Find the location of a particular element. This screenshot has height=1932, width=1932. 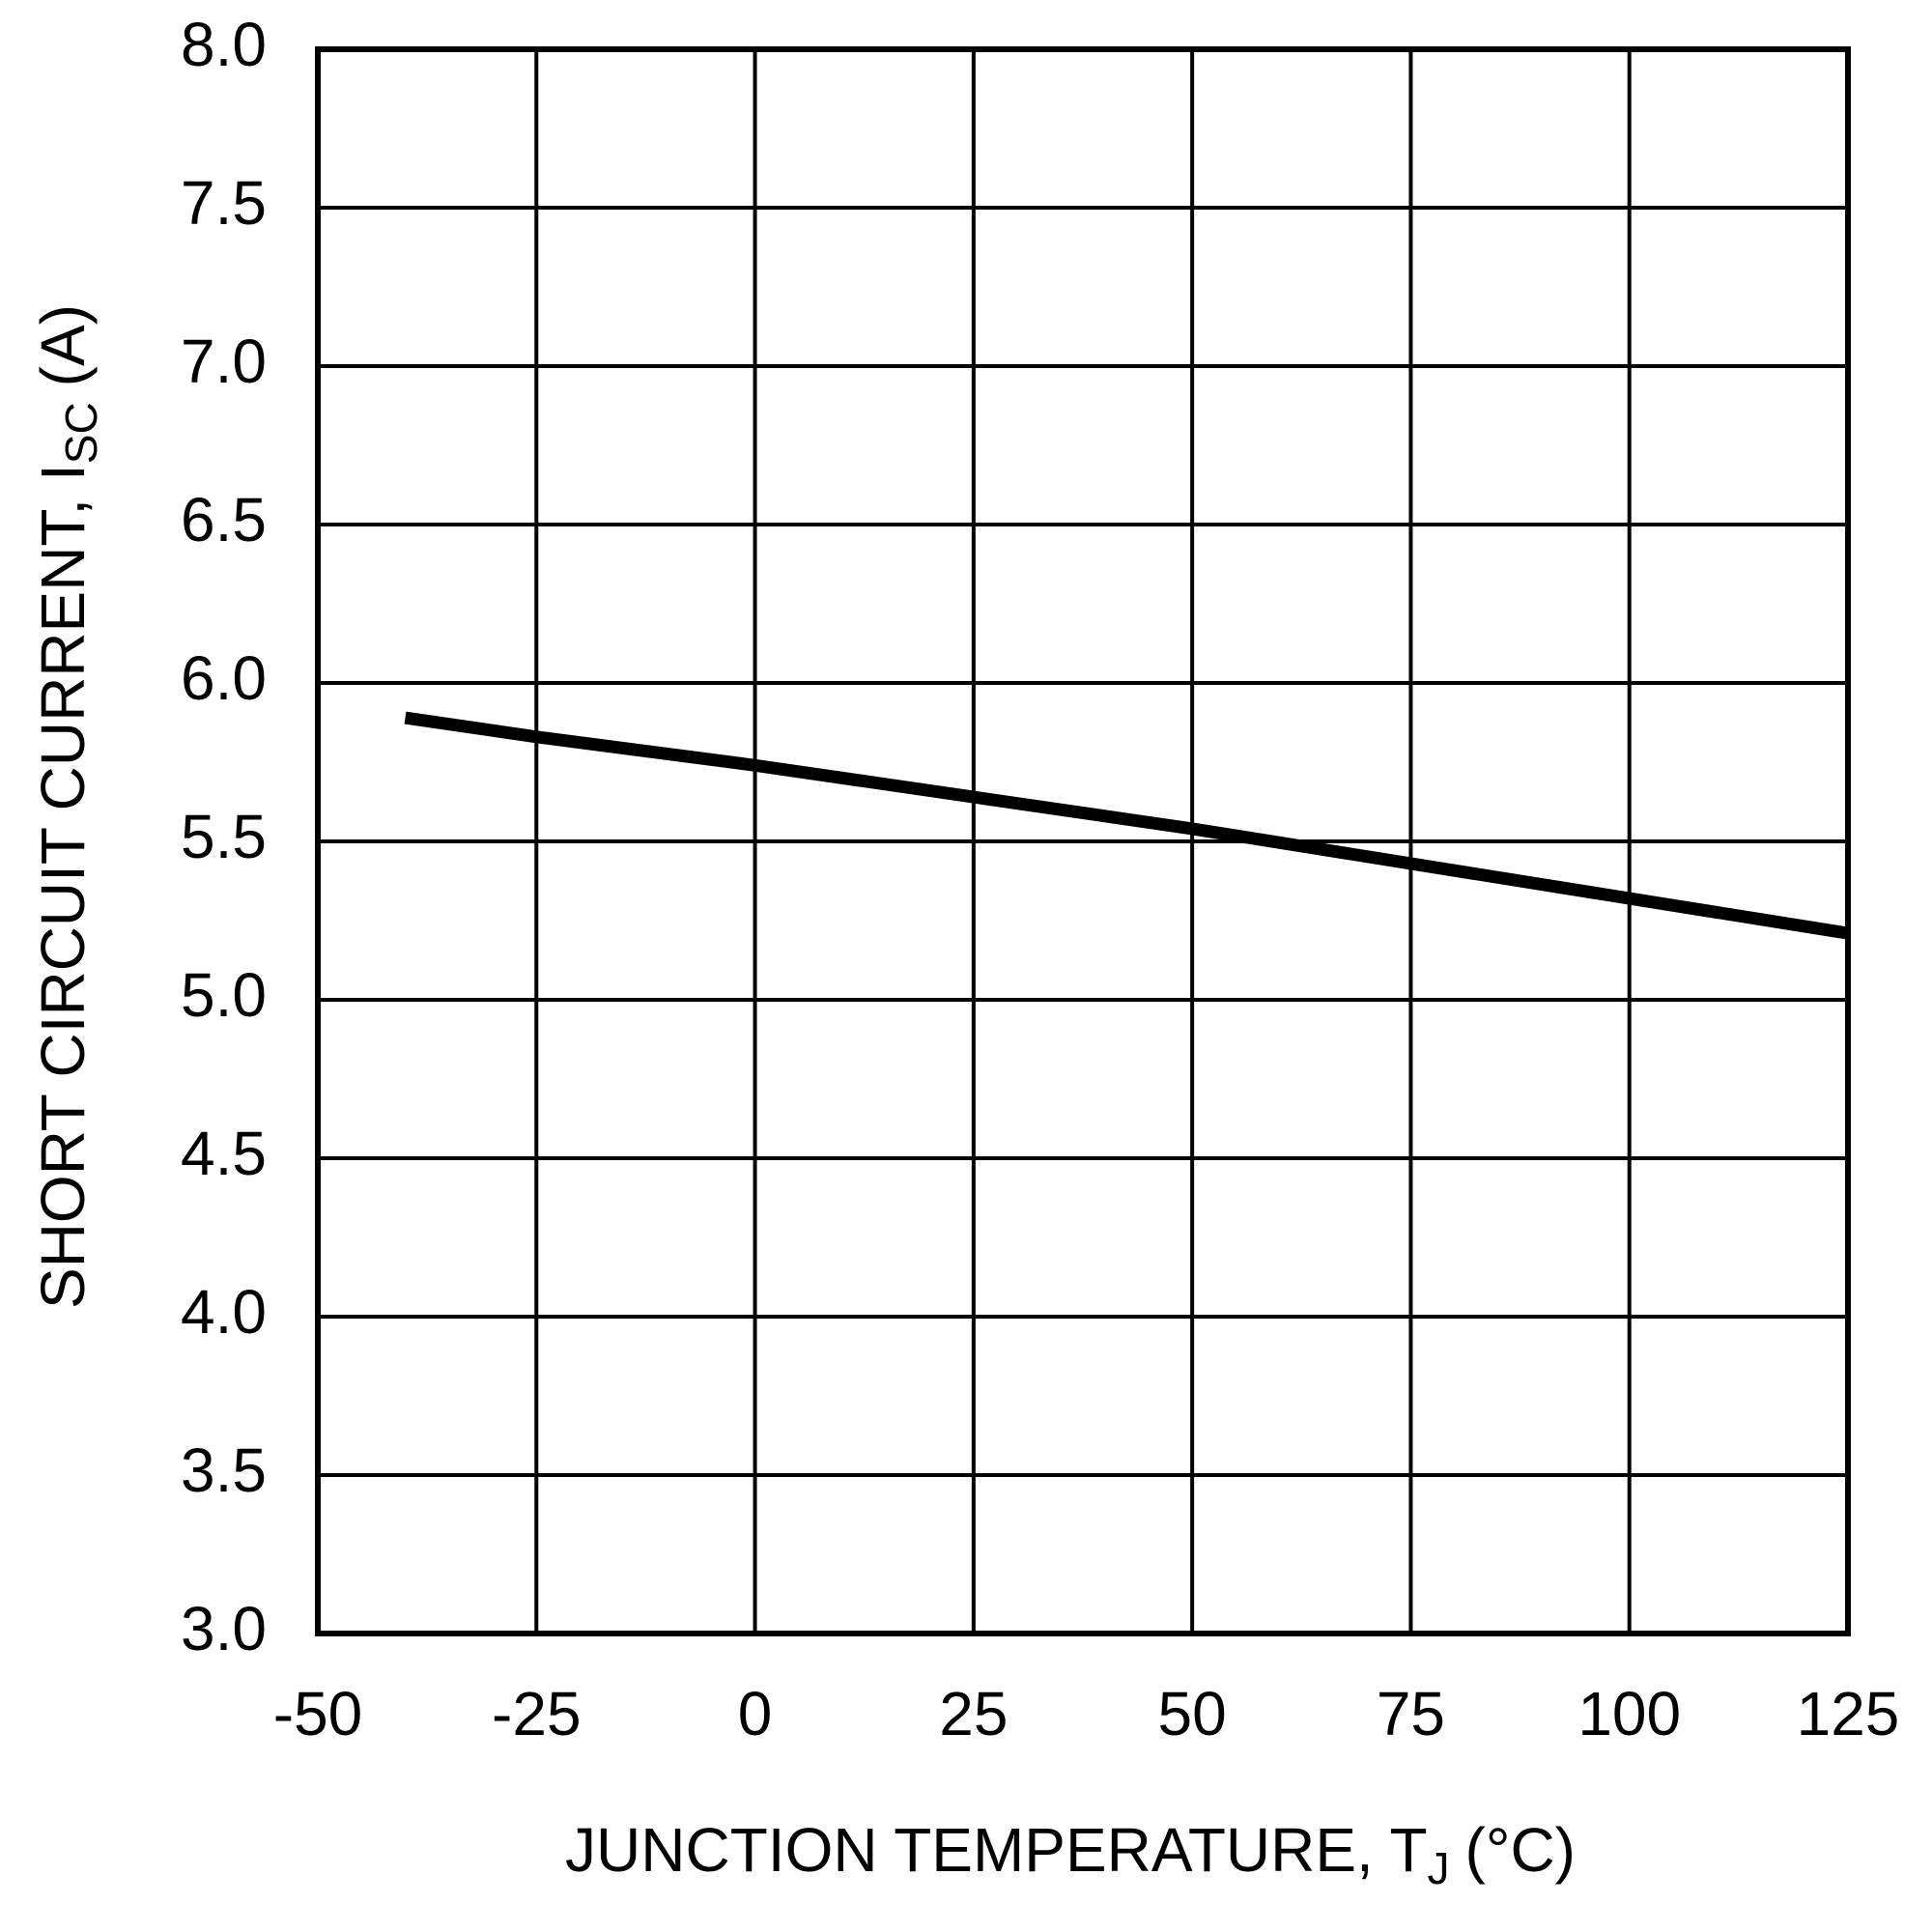

y-tick-label: 4.0 is located at coordinates (224, 1312).